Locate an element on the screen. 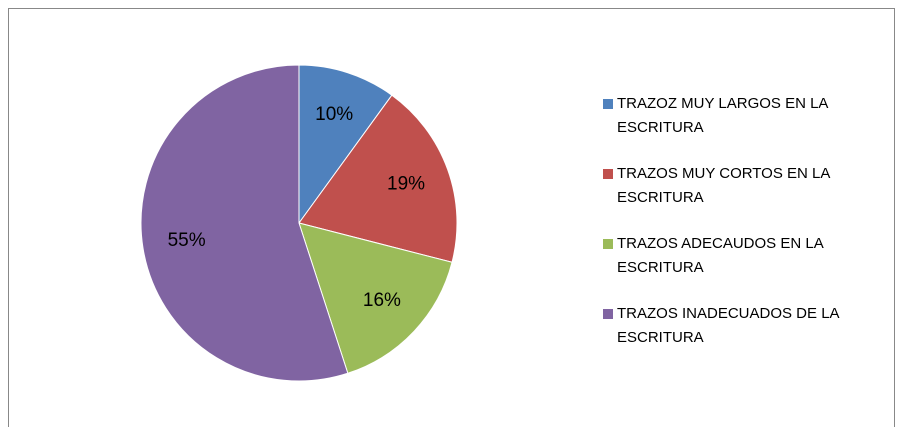 The image size is (904, 427). legend-label: TRAZOZ MUY LARGOS EN LA ESCRITURA is located at coordinates (722, 115).